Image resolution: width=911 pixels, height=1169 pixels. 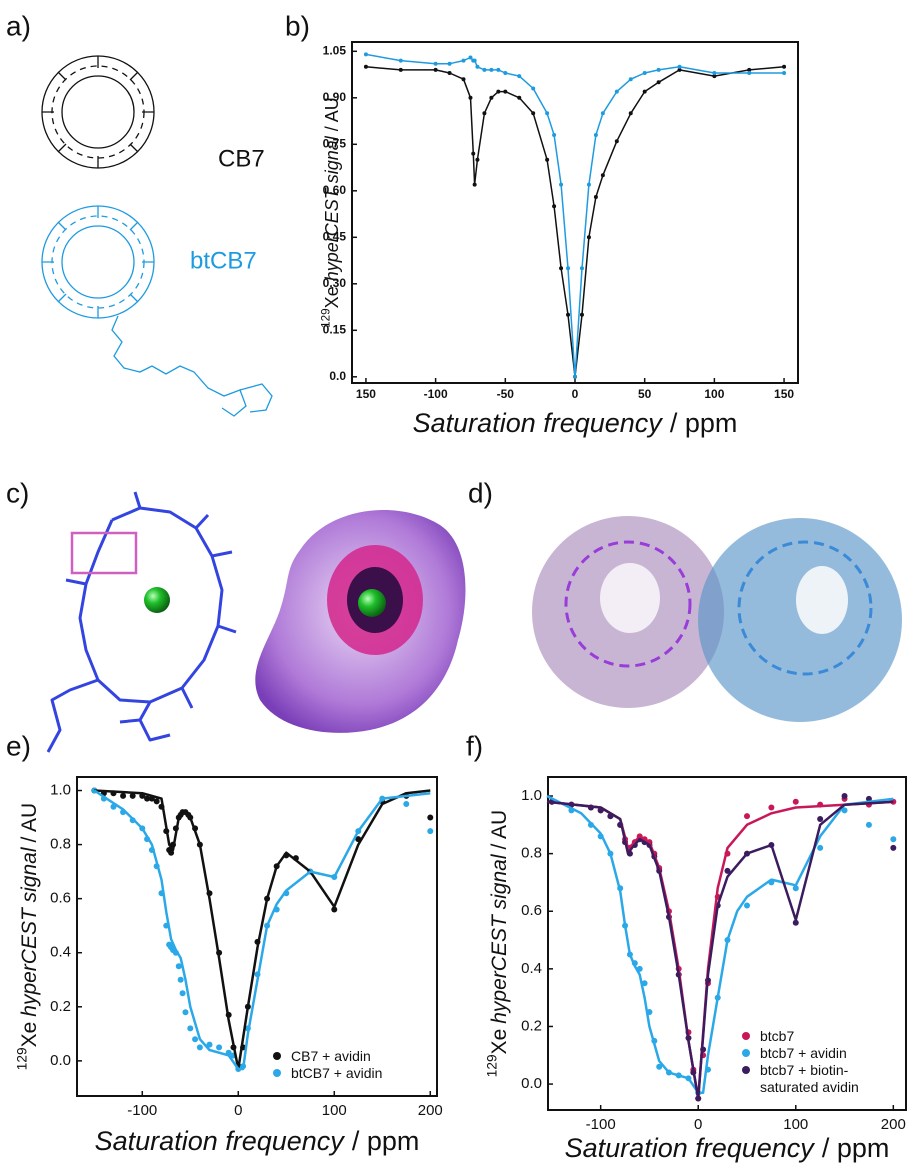 I want to click on legend-label: btcb7 + avidin, so click(x=803, y=1053).